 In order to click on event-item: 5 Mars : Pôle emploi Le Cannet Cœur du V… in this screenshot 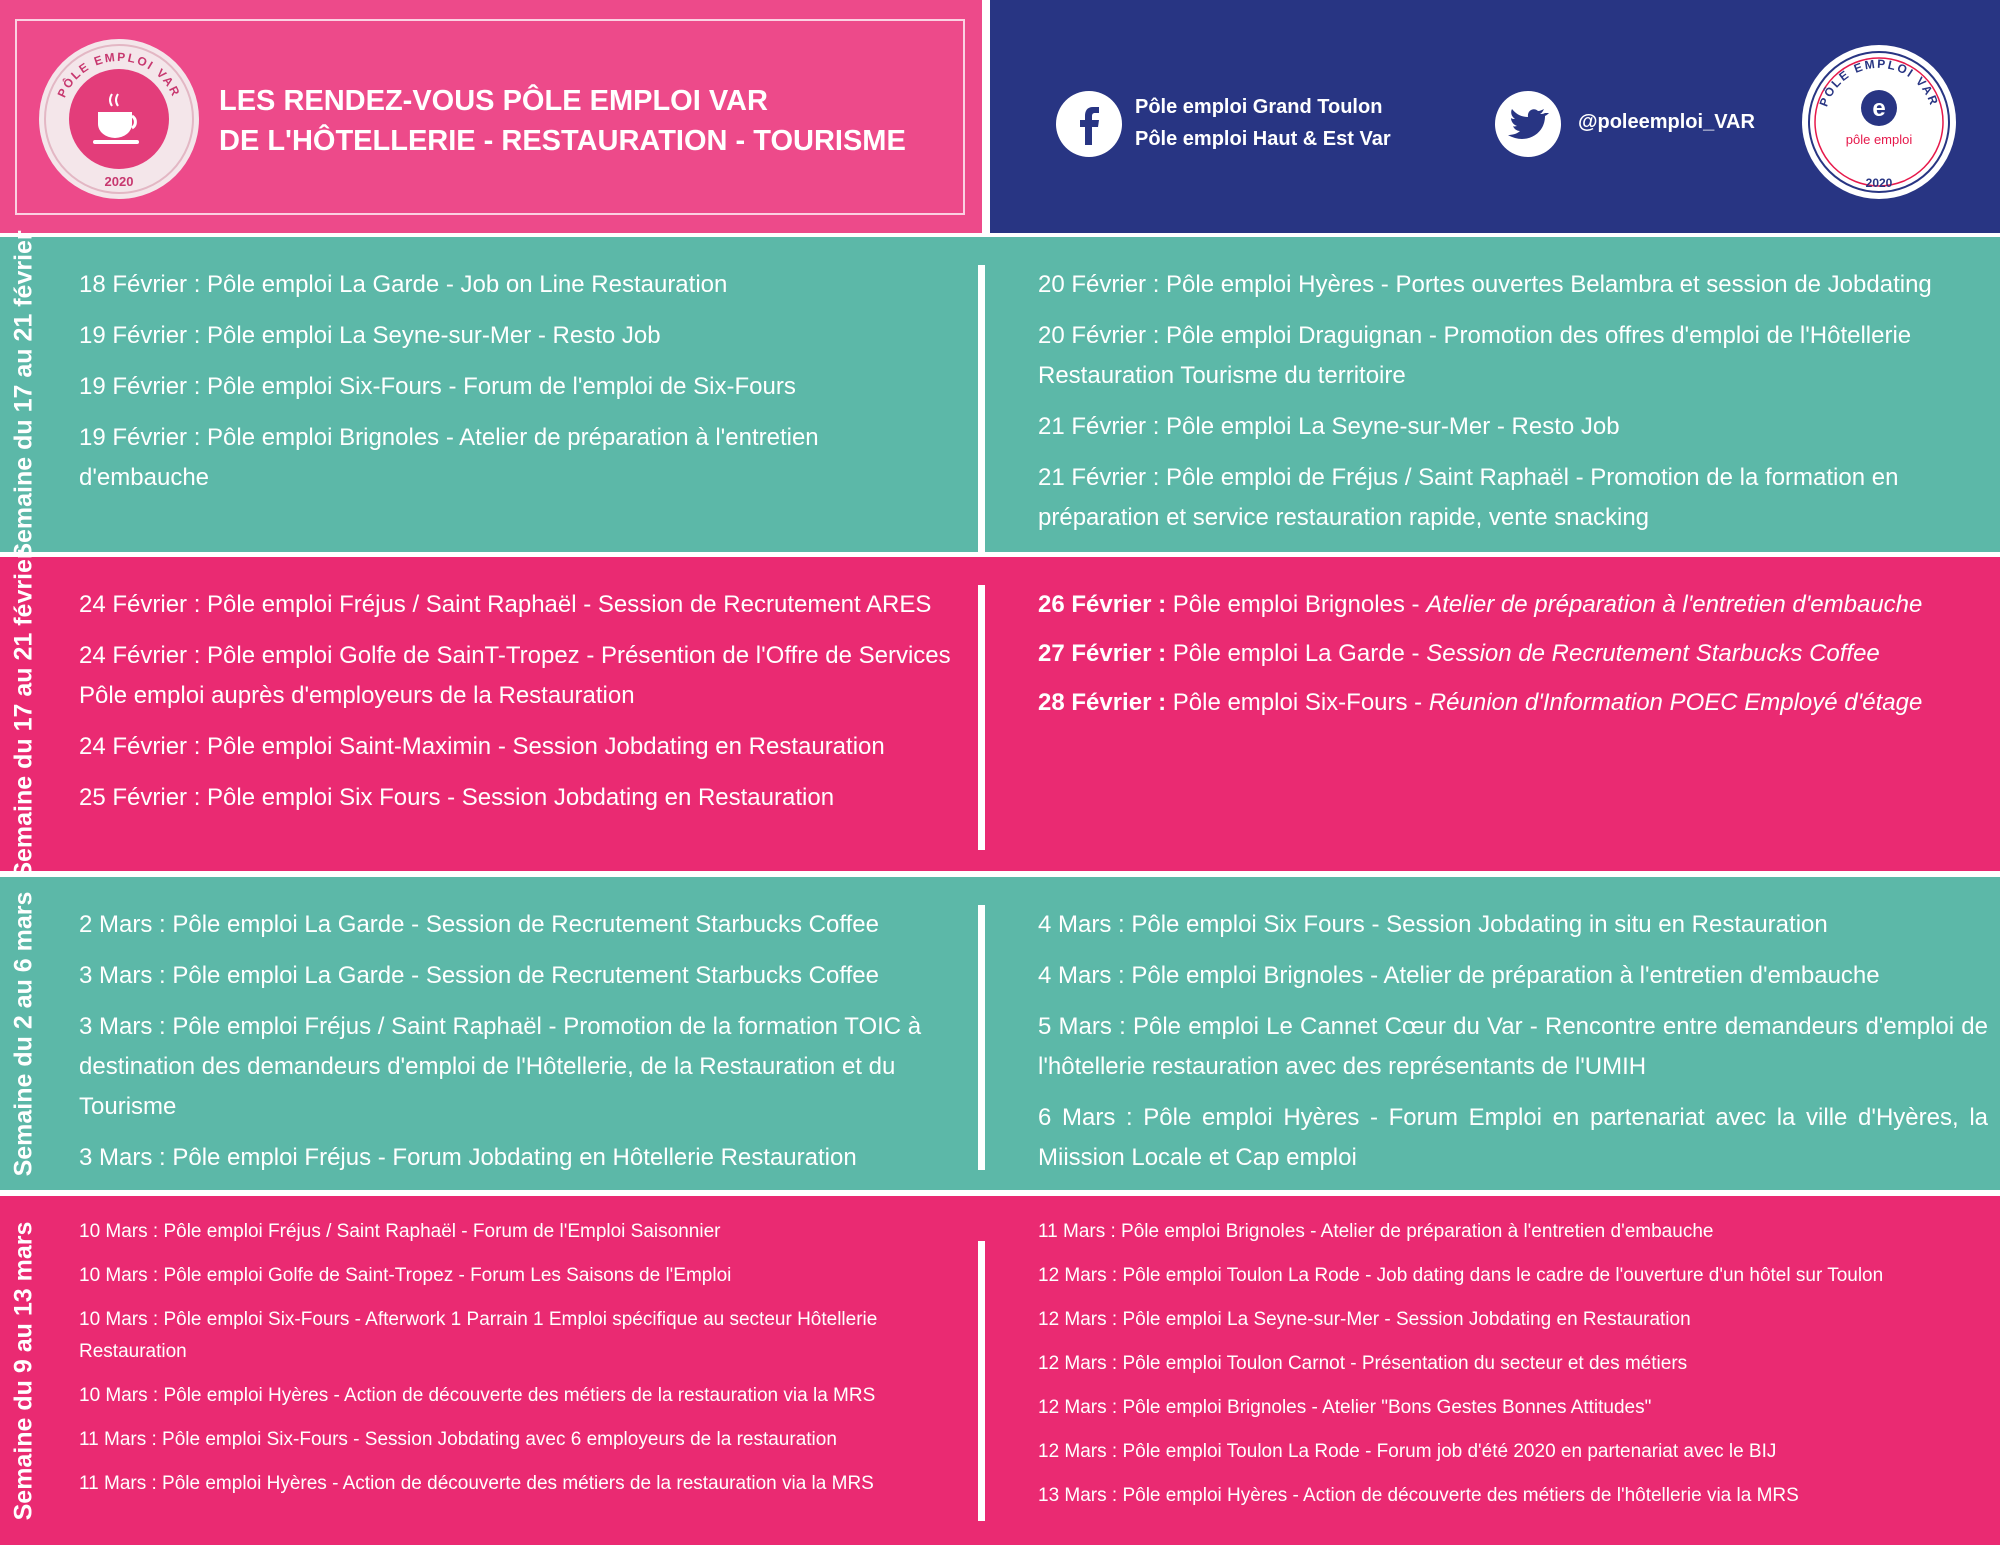, I will do `click(1513, 1046)`.